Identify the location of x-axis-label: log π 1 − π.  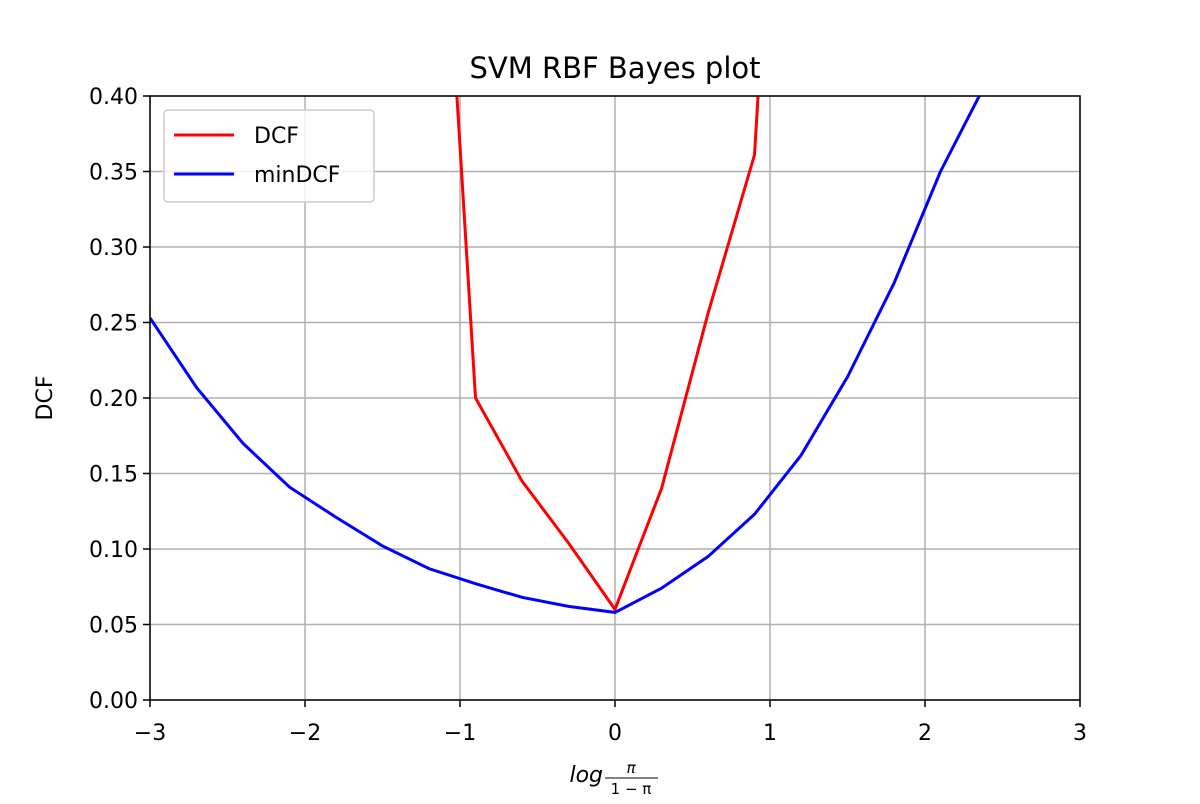
(613, 778).